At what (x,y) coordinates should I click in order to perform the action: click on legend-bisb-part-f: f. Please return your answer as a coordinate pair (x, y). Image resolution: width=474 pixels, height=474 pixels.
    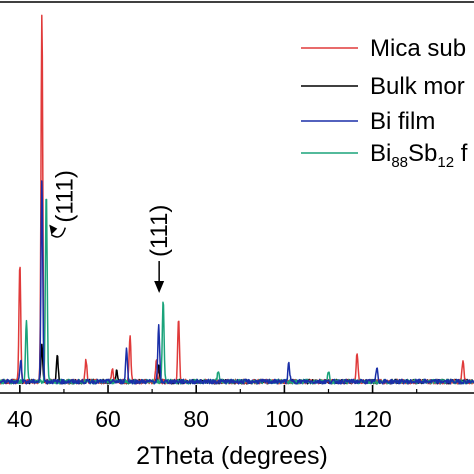
    Looking at the image, I should click on (461, 153).